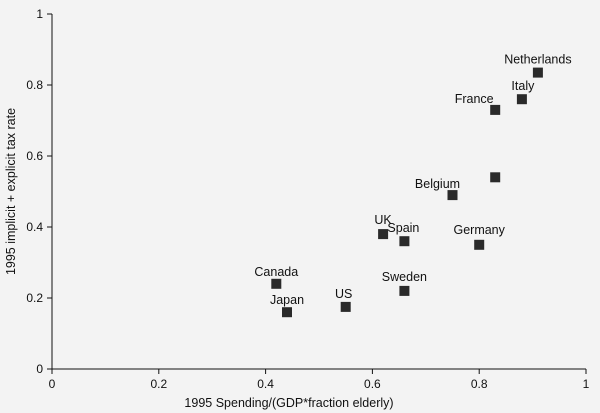  I want to click on y-axis-label: 1995 implicit + explicit tax rate, so click(11, 191).